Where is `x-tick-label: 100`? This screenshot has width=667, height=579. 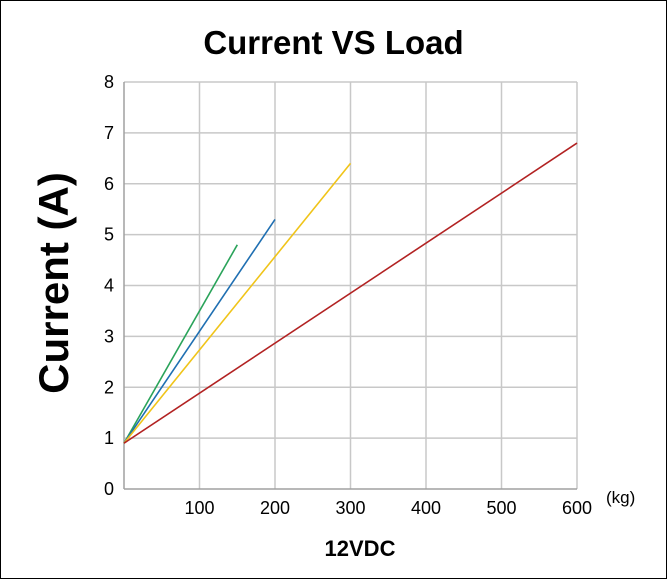
x-tick-label: 100 is located at coordinates (199, 508).